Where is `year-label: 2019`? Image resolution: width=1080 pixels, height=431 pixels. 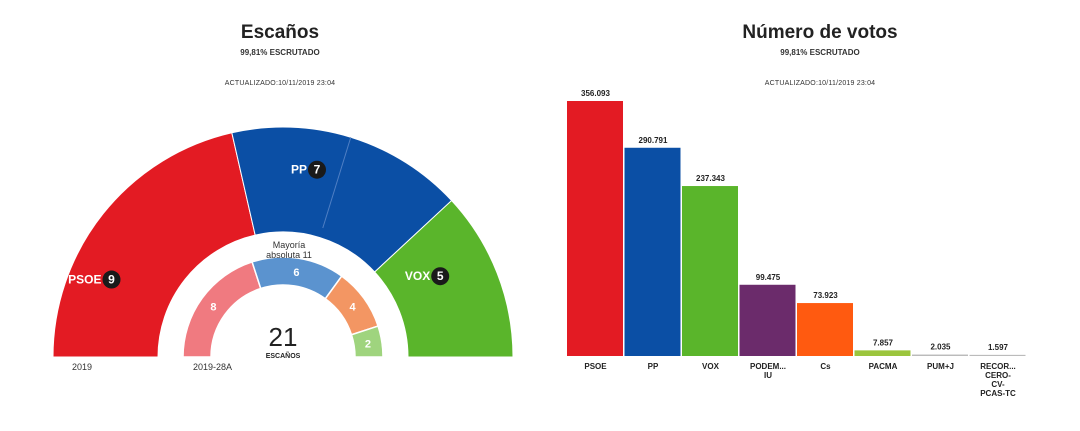
year-label: 2019 is located at coordinates (82, 367).